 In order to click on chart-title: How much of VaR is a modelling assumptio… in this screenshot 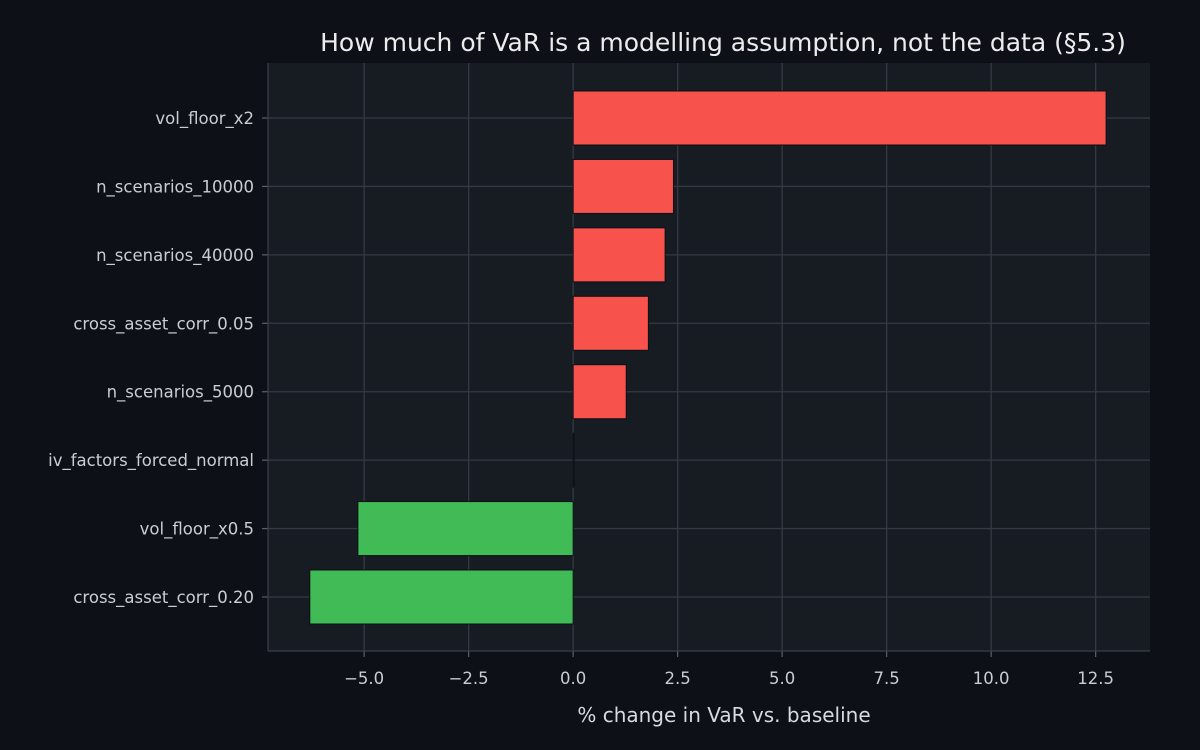, I will do `click(723, 42)`.